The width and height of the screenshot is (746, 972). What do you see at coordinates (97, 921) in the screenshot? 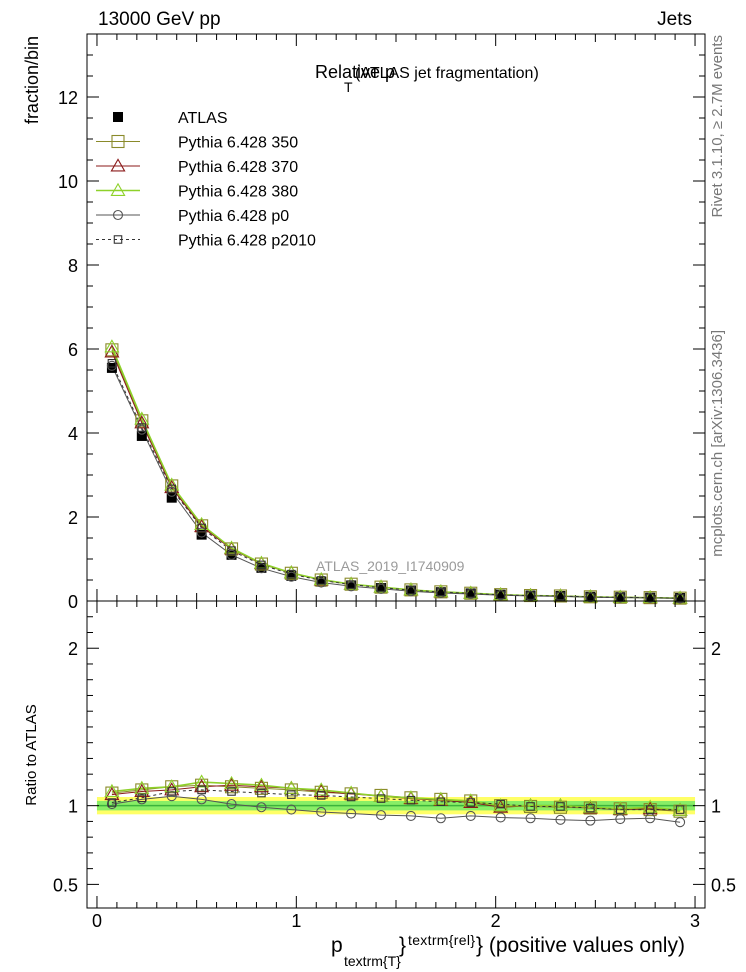
I see `x-tick-label: 0` at bounding box center [97, 921].